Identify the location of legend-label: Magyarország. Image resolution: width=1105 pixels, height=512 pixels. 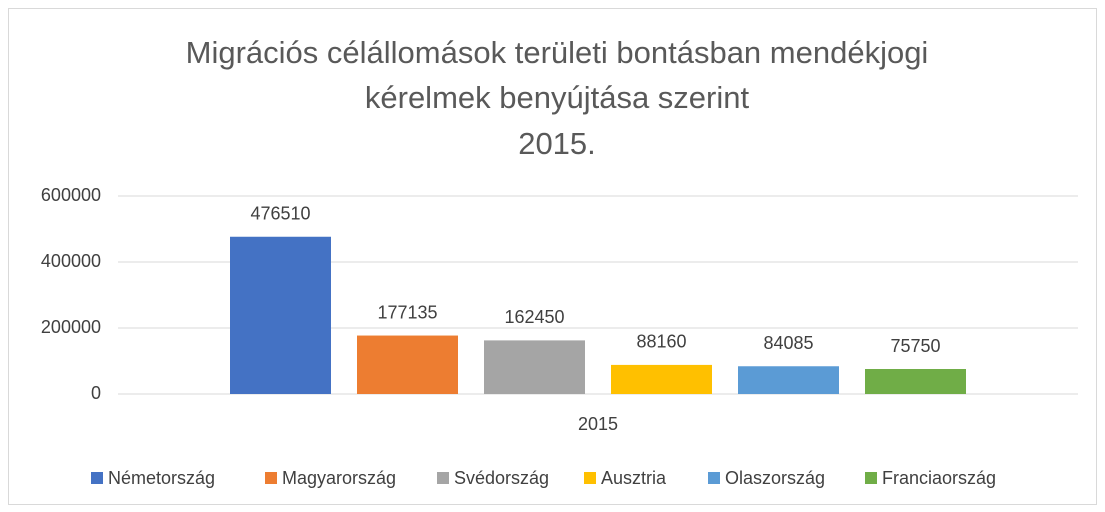
(339, 478).